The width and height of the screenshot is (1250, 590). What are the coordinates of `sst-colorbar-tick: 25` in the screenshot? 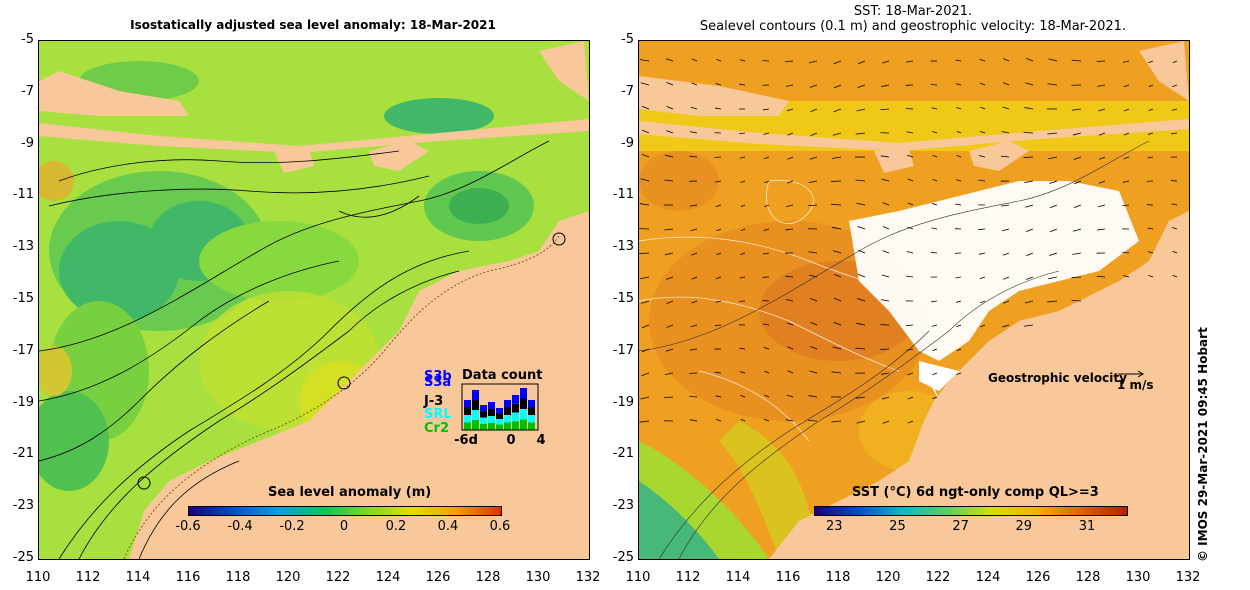 It's located at (897, 526).